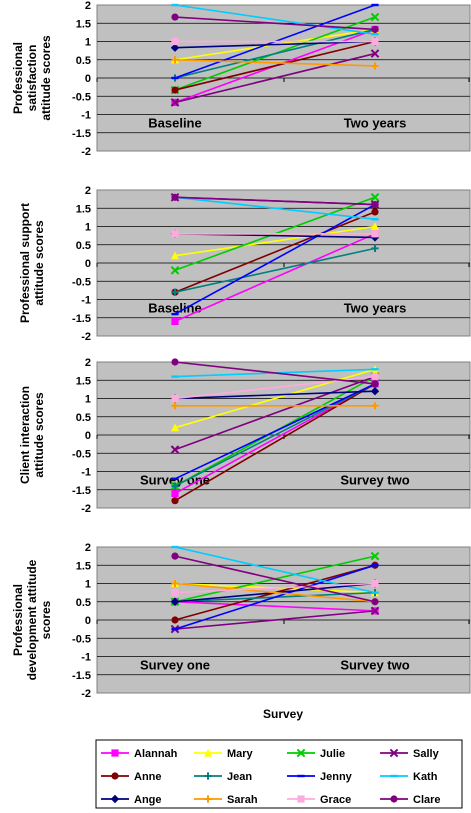 The width and height of the screenshot is (471, 813). What do you see at coordinates (332, 754) in the screenshot?
I see `legend-label: Julie` at bounding box center [332, 754].